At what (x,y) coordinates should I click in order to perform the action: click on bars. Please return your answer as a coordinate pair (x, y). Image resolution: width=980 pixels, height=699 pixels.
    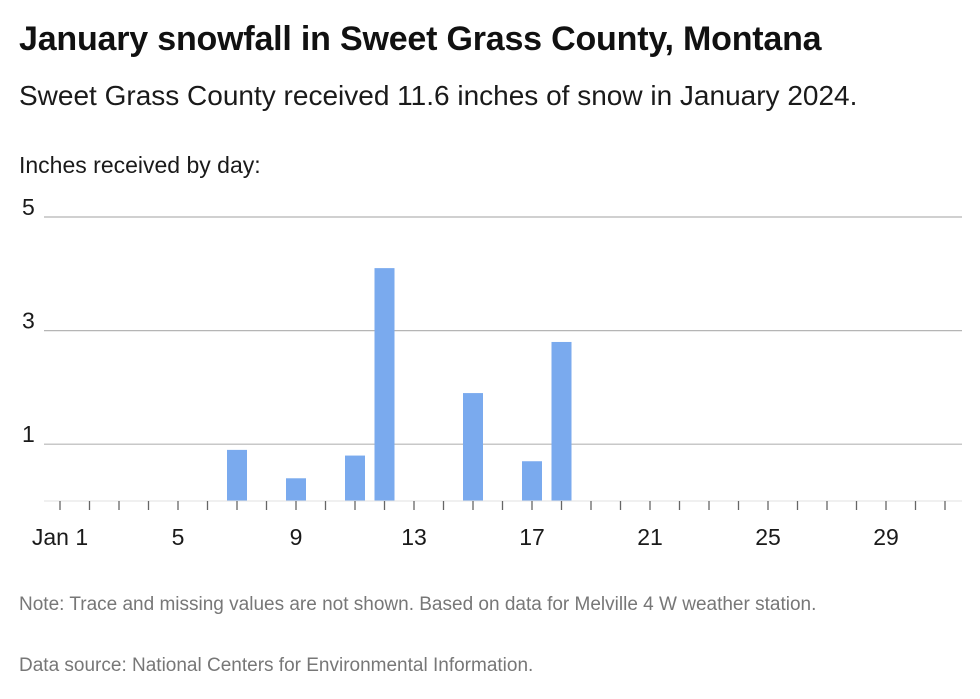
    Looking at the image, I should click on (399, 384).